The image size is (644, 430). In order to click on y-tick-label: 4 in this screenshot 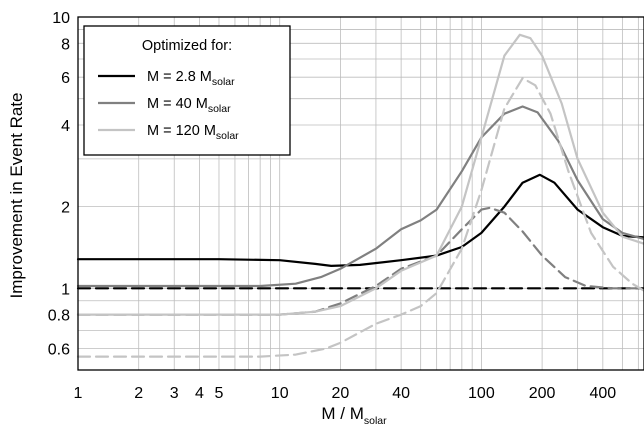, I will do `click(65, 126)`.